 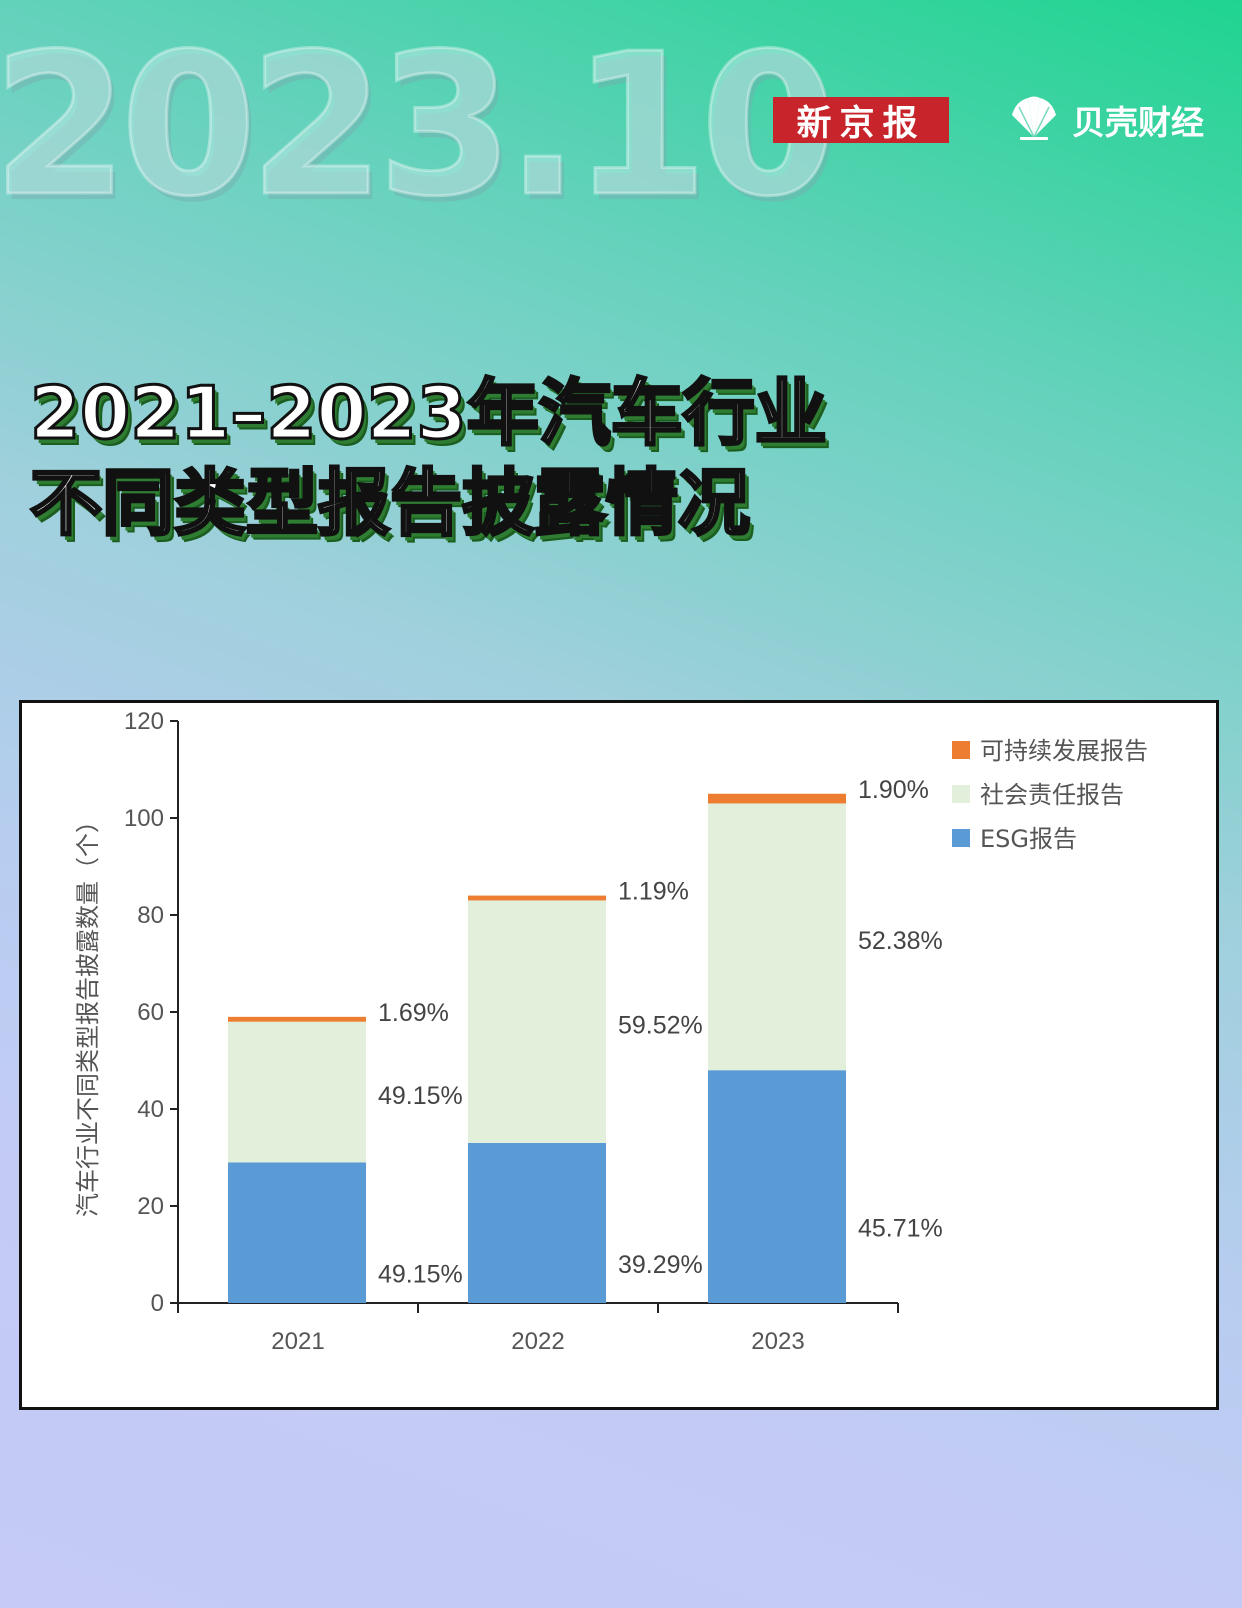 What do you see at coordinates (777, 1341) in the screenshot?
I see `x-tick-label: 2023` at bounding box center [777, 1341].